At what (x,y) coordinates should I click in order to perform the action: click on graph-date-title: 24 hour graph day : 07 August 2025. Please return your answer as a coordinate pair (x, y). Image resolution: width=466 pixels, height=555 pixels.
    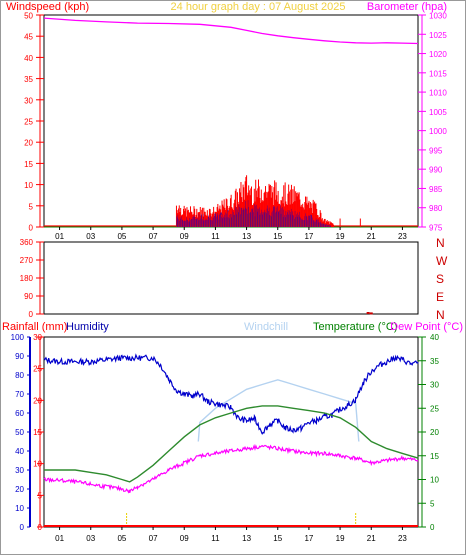
    Looking at the image, I should click on (258, 7).